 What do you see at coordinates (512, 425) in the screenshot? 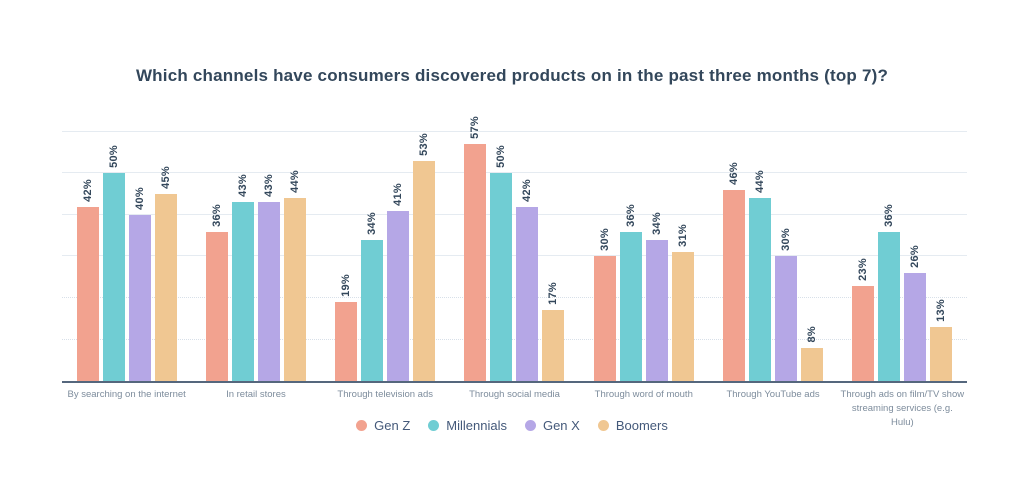
I see `legend: Gen Z Millennials Gen X Boomers` at bounding box center [512, 425].